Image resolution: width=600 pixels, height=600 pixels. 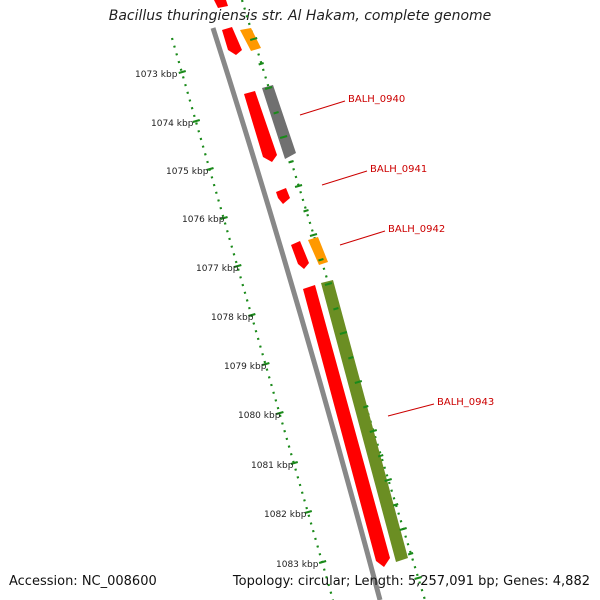 I want to click on tick-label: 1082 kbp, so click(x=285, y=515).